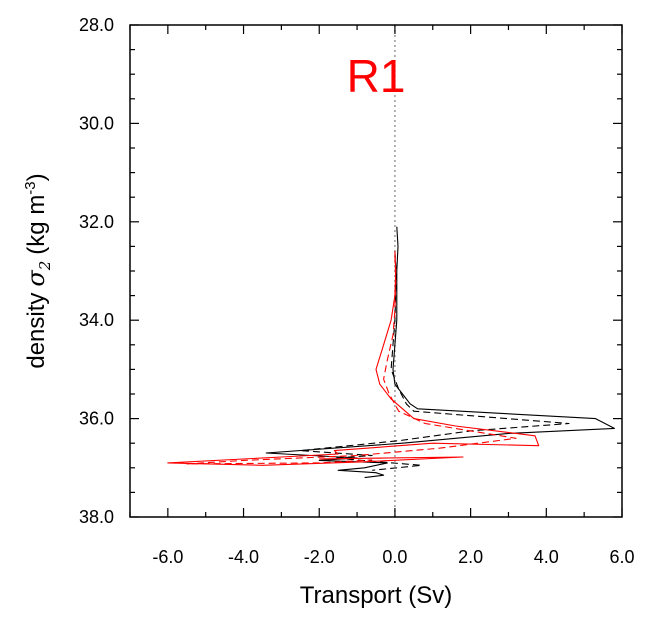 The height and width of the screenshot is (620, 649). Describe the element at coordinates (36, 177) in the screenshot. I see `y-axis-title-units-close: )` at that location.